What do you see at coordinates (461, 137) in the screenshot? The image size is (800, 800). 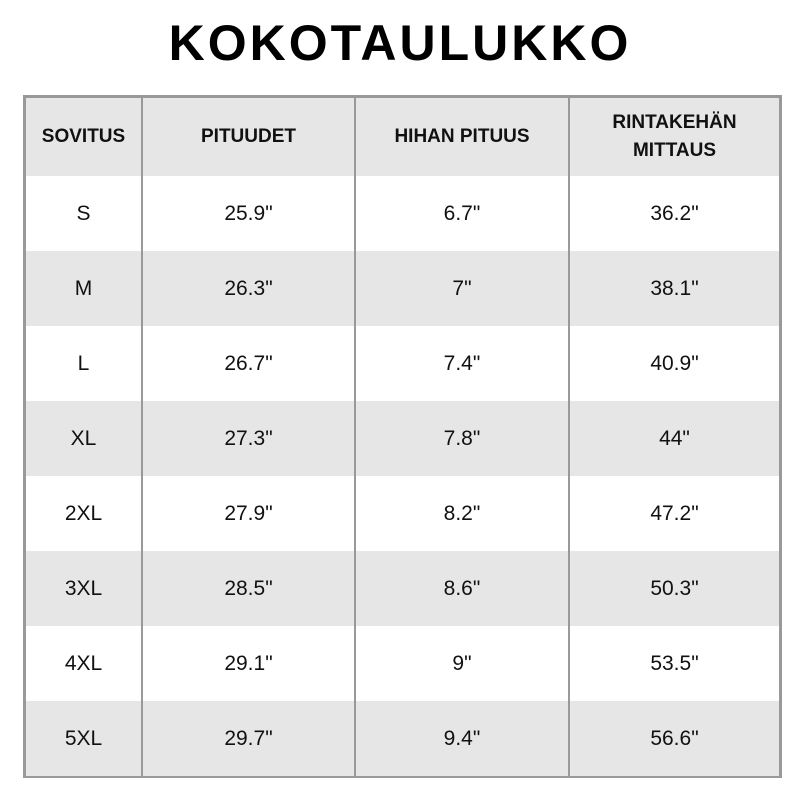 I see `header-sleeve-length: HIHAN PITUUS` at bounding box center [461, 137].